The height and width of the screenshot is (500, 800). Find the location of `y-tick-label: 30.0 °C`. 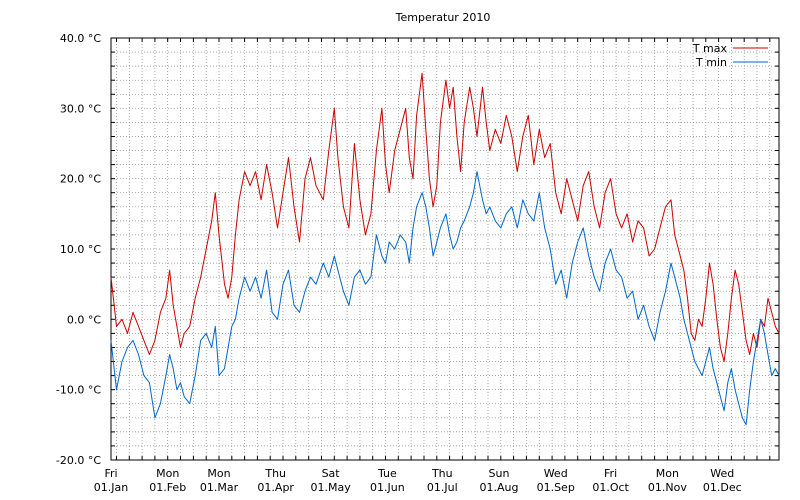

y-tick-label: 30.0 °C is located at coordinates (80, 108).